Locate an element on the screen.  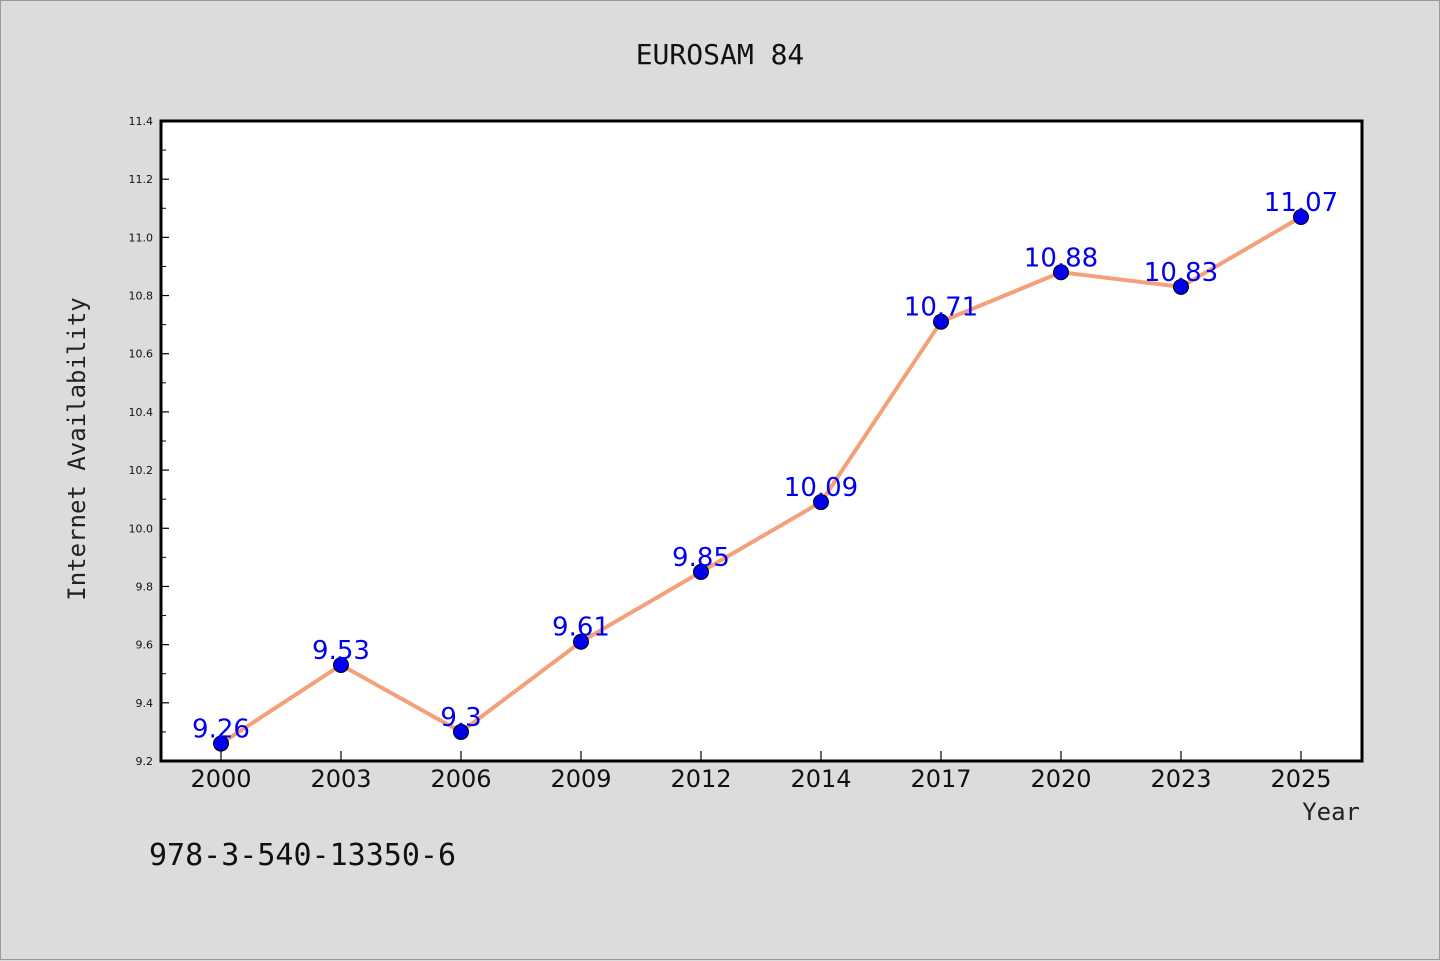
data-label: 9.26 is located at coordinates (221, 730).